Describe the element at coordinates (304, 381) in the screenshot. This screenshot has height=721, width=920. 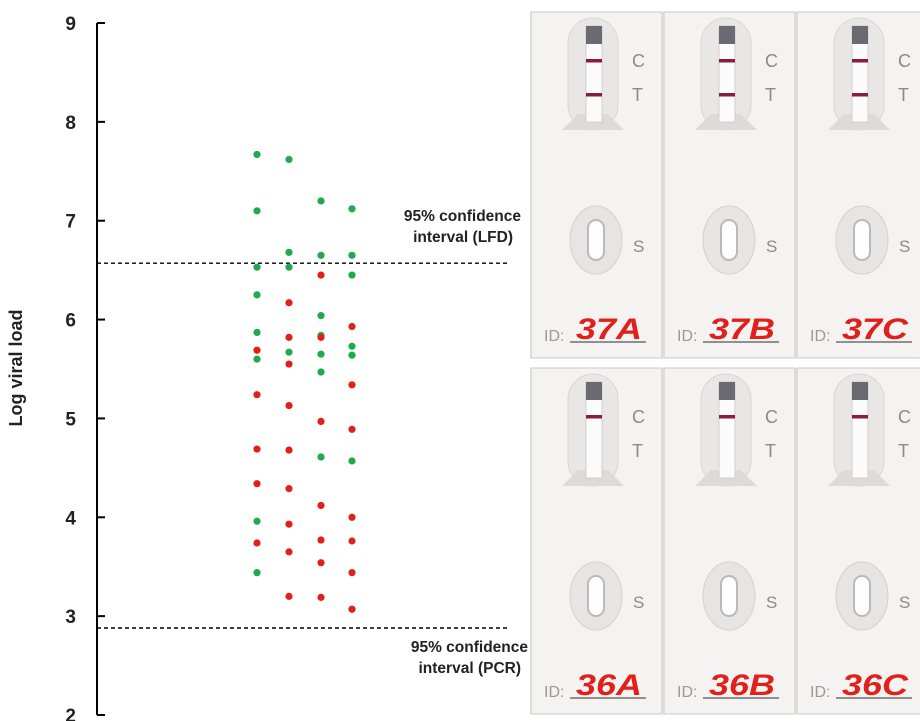
I see `data-points` at that location.